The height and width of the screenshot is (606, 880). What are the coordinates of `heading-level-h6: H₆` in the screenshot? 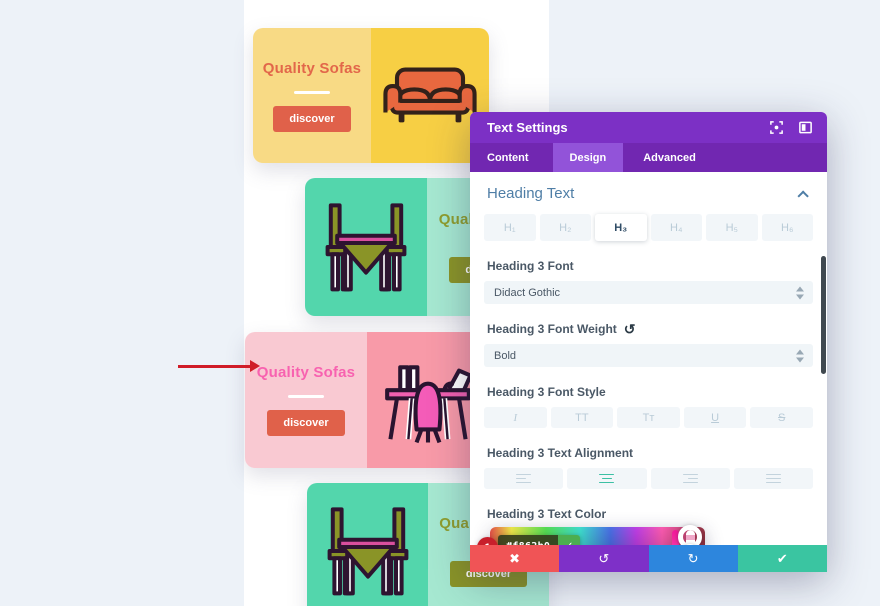 It's located at (787, 227).